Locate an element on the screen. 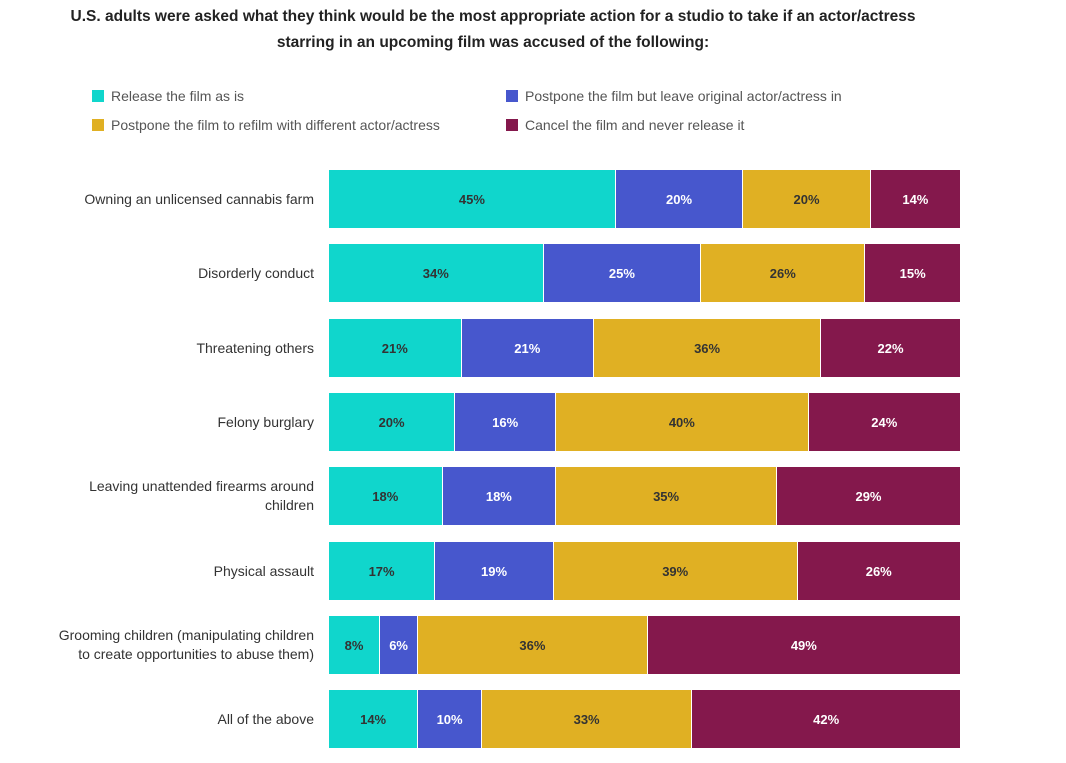  data-label: 22% is located at coordinates (890, 348).